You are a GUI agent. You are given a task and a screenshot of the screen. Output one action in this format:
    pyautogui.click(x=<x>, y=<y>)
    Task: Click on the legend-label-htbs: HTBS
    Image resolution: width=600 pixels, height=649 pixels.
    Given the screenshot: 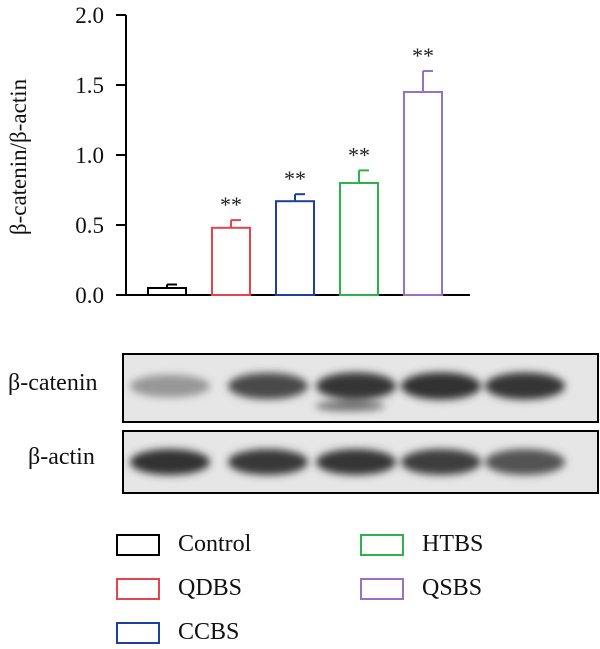 What is the action you would take?
    pyautogui.click(x=453, y=544)
    